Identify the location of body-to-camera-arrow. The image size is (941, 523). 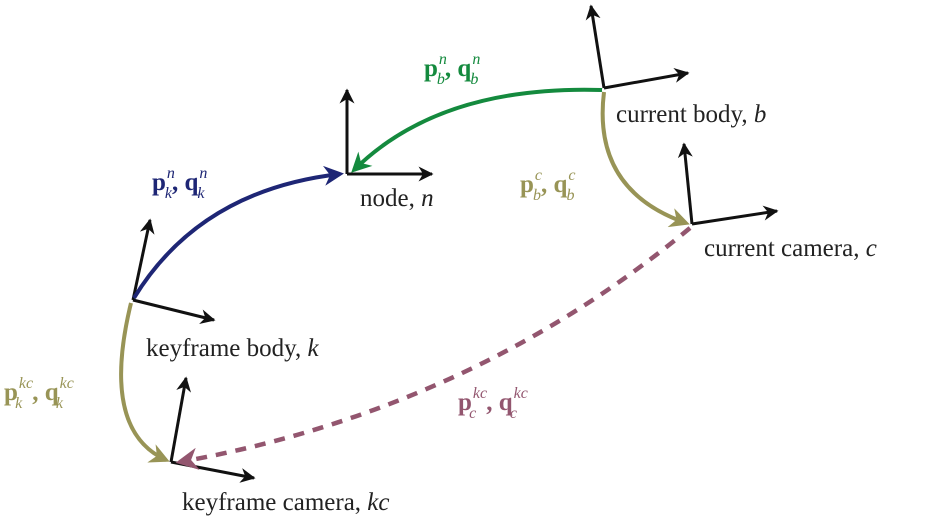
(645, 159).